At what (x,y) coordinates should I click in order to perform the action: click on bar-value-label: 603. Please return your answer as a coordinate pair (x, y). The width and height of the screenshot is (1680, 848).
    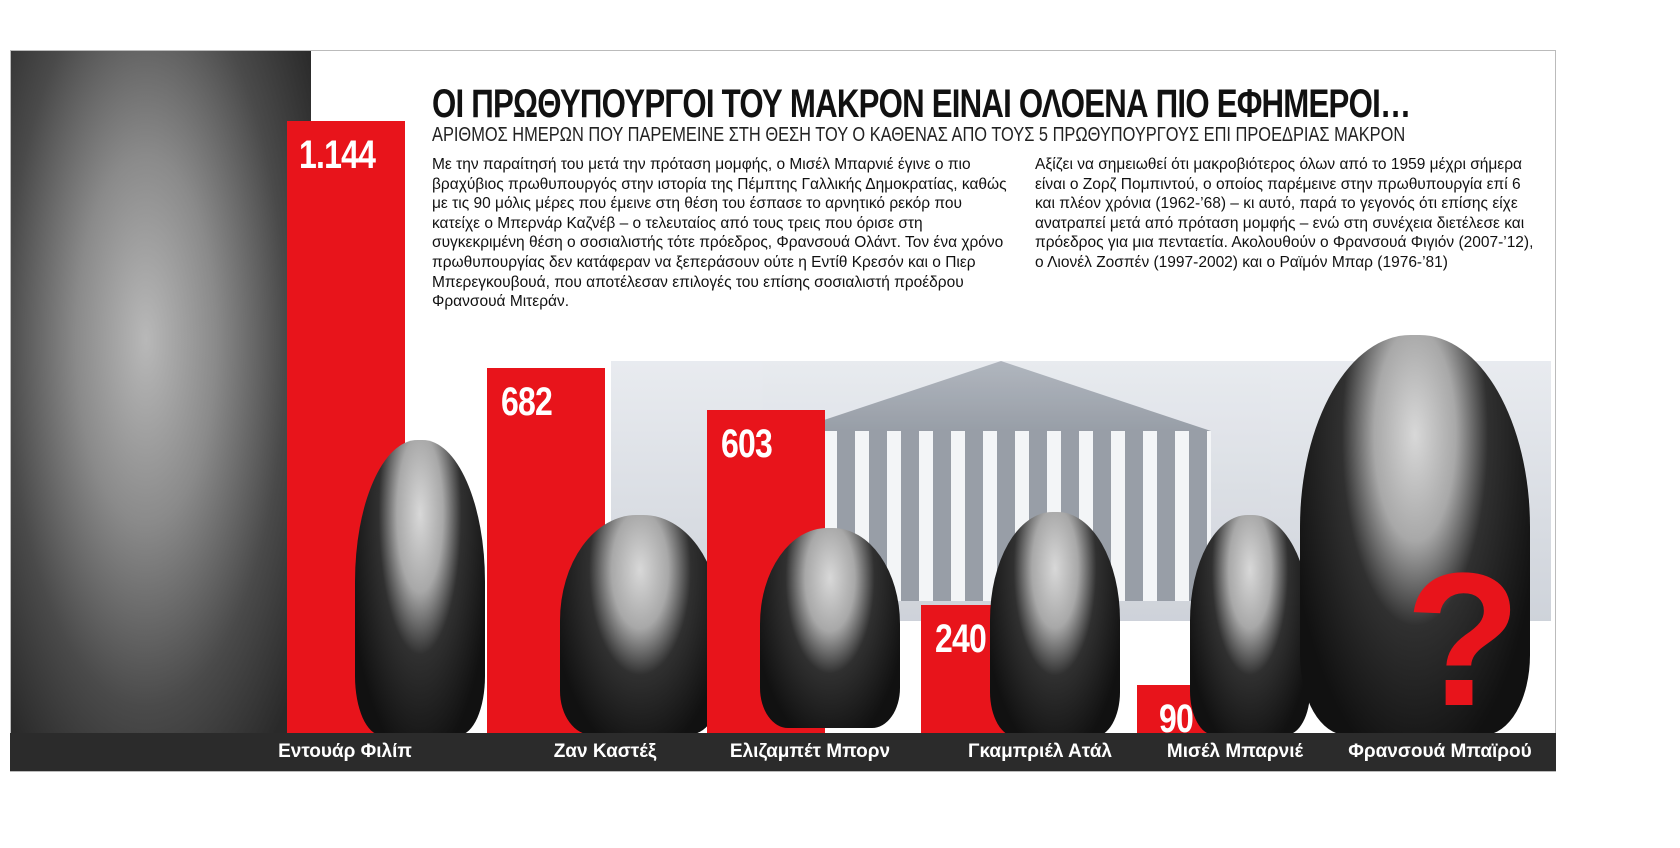
    Looking at the image, I should click on (747, 444).